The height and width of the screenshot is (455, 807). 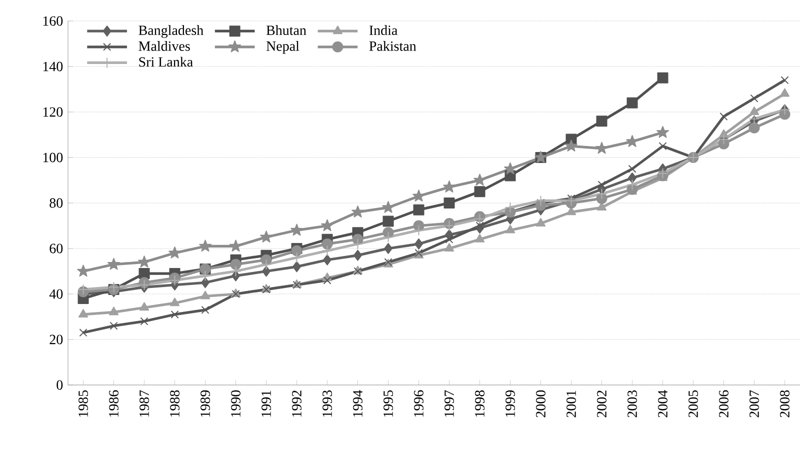 I want to click on x-tick-label: 1986, so click(x=113, y=403).